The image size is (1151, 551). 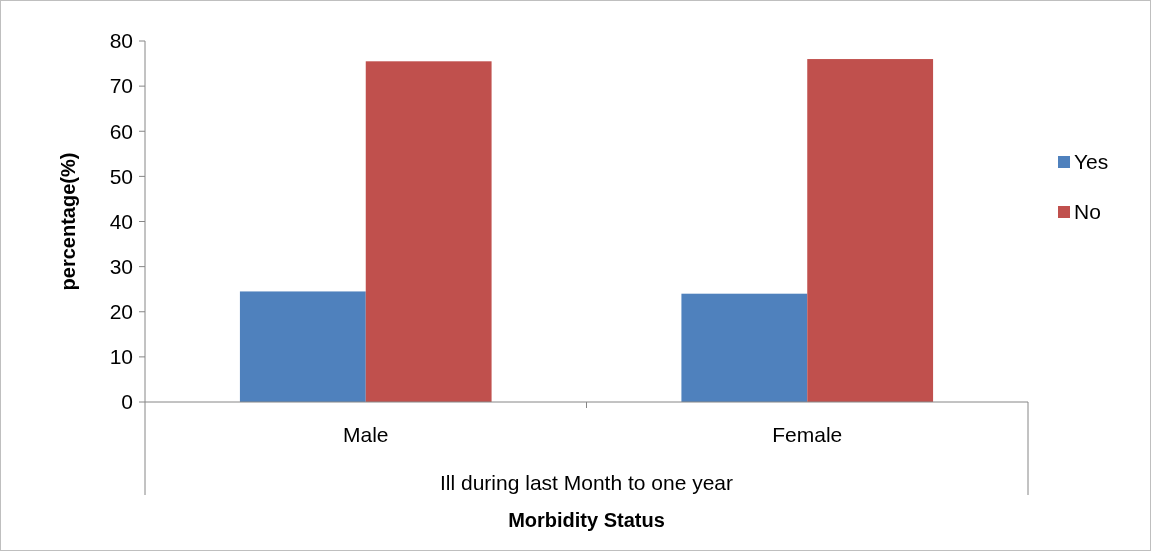 I want to click on y-tick-label: 50, so click(x=121, y=176).